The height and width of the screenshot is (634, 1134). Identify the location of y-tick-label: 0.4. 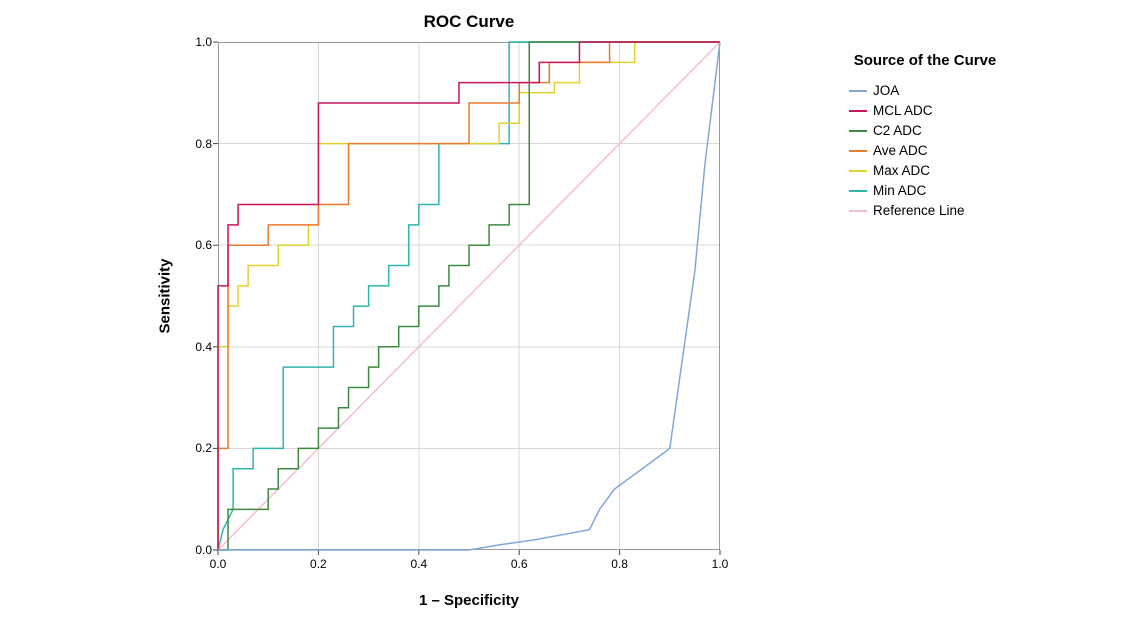
(203, 346).